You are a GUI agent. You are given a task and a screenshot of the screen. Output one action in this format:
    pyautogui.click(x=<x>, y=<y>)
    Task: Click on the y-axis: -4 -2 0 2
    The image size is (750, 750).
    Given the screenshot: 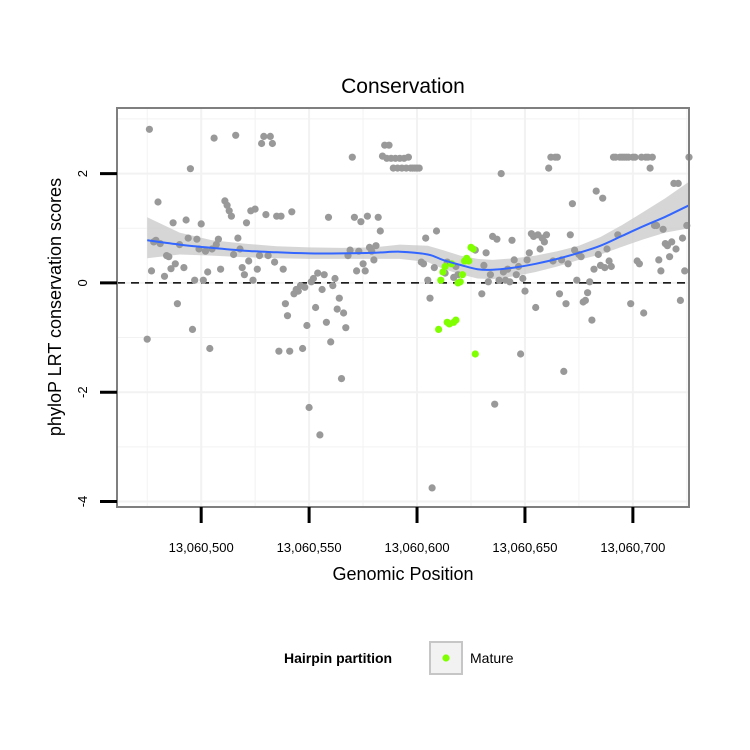 What is the action you would take?
    pyautogui.click(x=96, y=338)
    